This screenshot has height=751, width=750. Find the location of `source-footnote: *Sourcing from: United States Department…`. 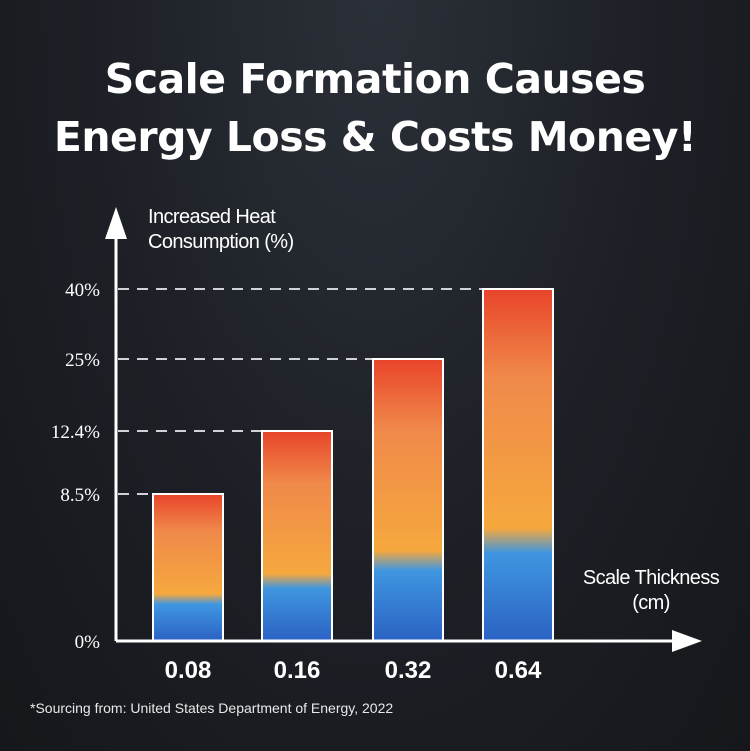

source-footnote: *Sourcing from: United States Department… is located at coordinates (212, 708).